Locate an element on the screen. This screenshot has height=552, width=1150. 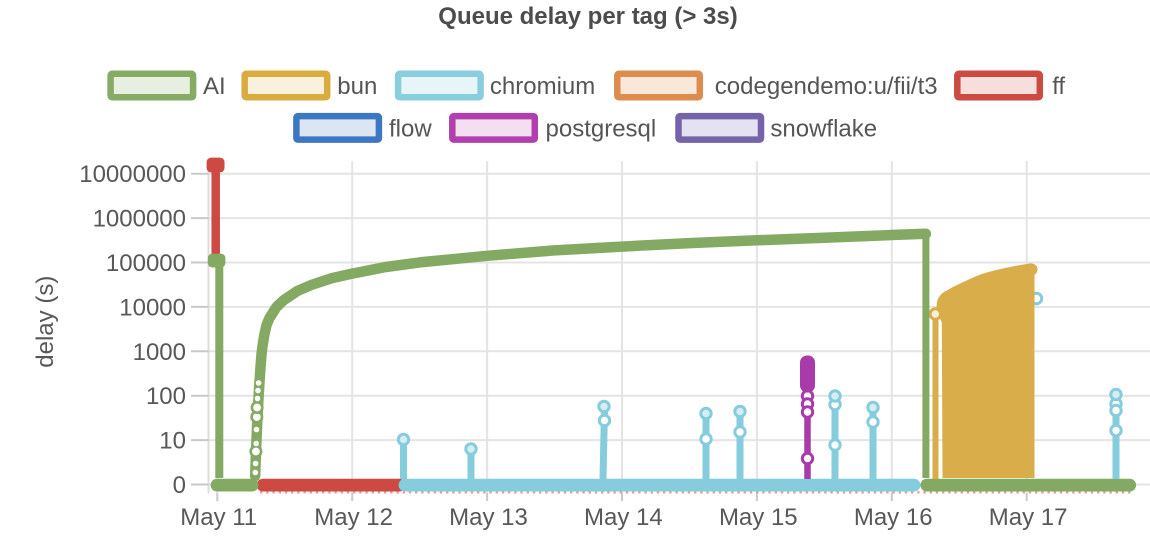
svg-text: May 15 is located at coordinates (758, 517).